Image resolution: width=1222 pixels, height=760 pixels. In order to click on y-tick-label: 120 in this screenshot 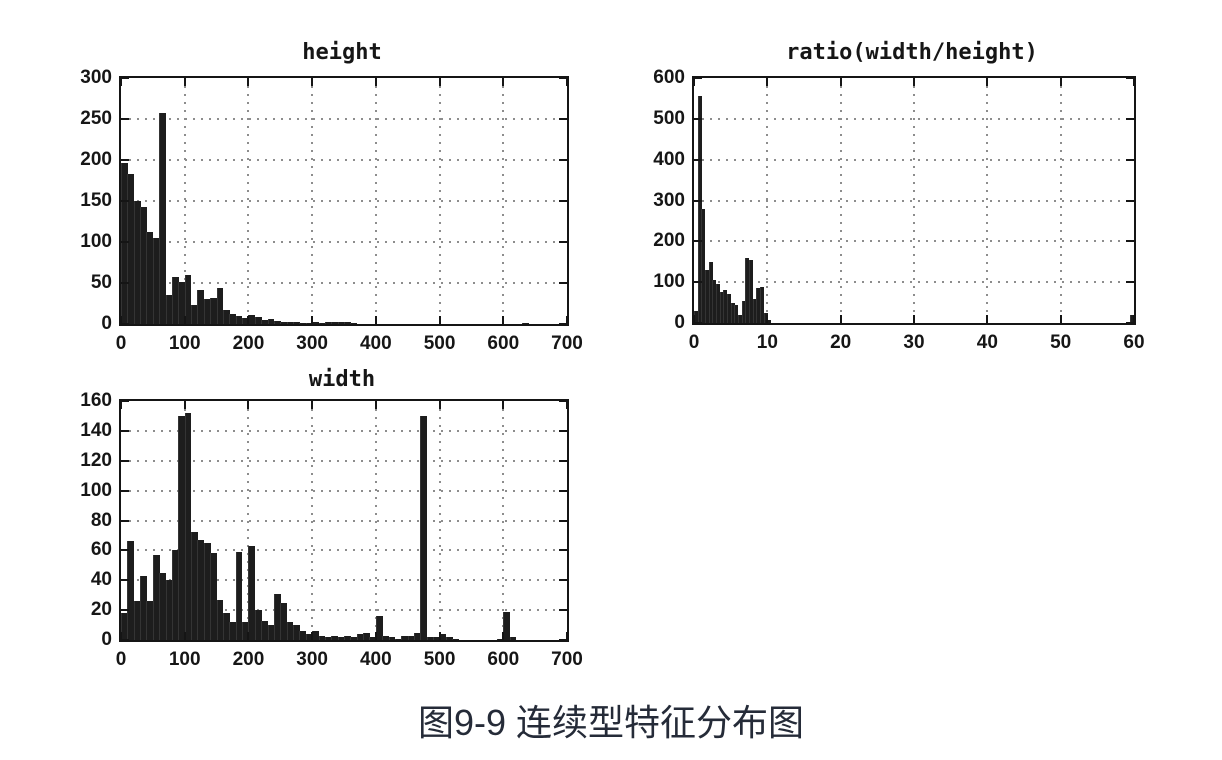, I will do `click(96, 460)`.